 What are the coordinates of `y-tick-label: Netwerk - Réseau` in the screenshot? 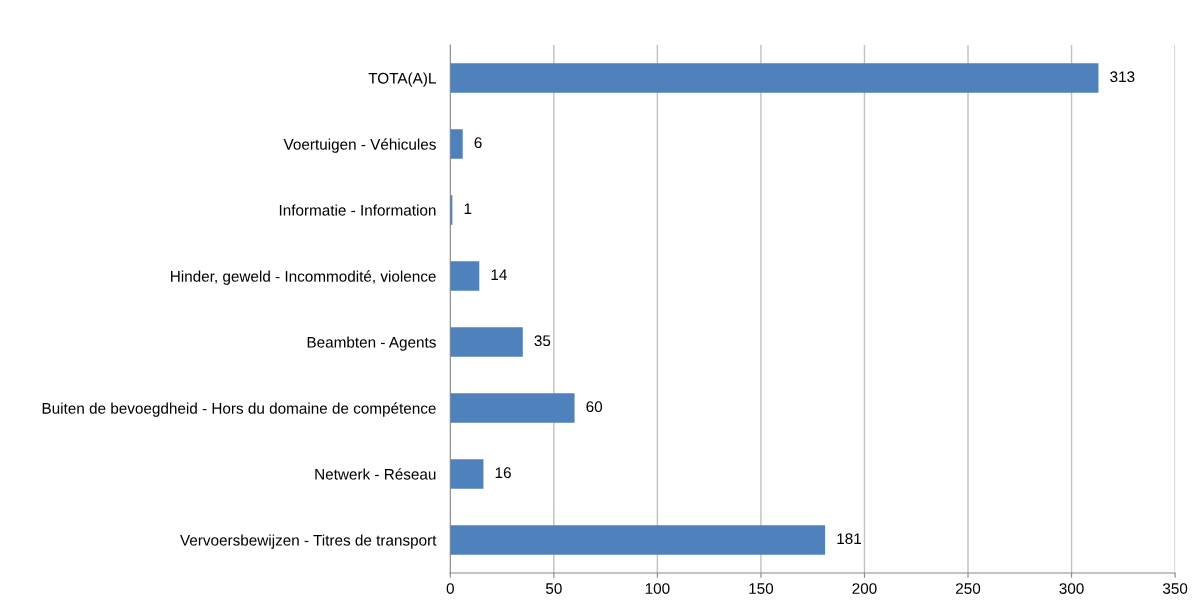 It's located at (375, 474).